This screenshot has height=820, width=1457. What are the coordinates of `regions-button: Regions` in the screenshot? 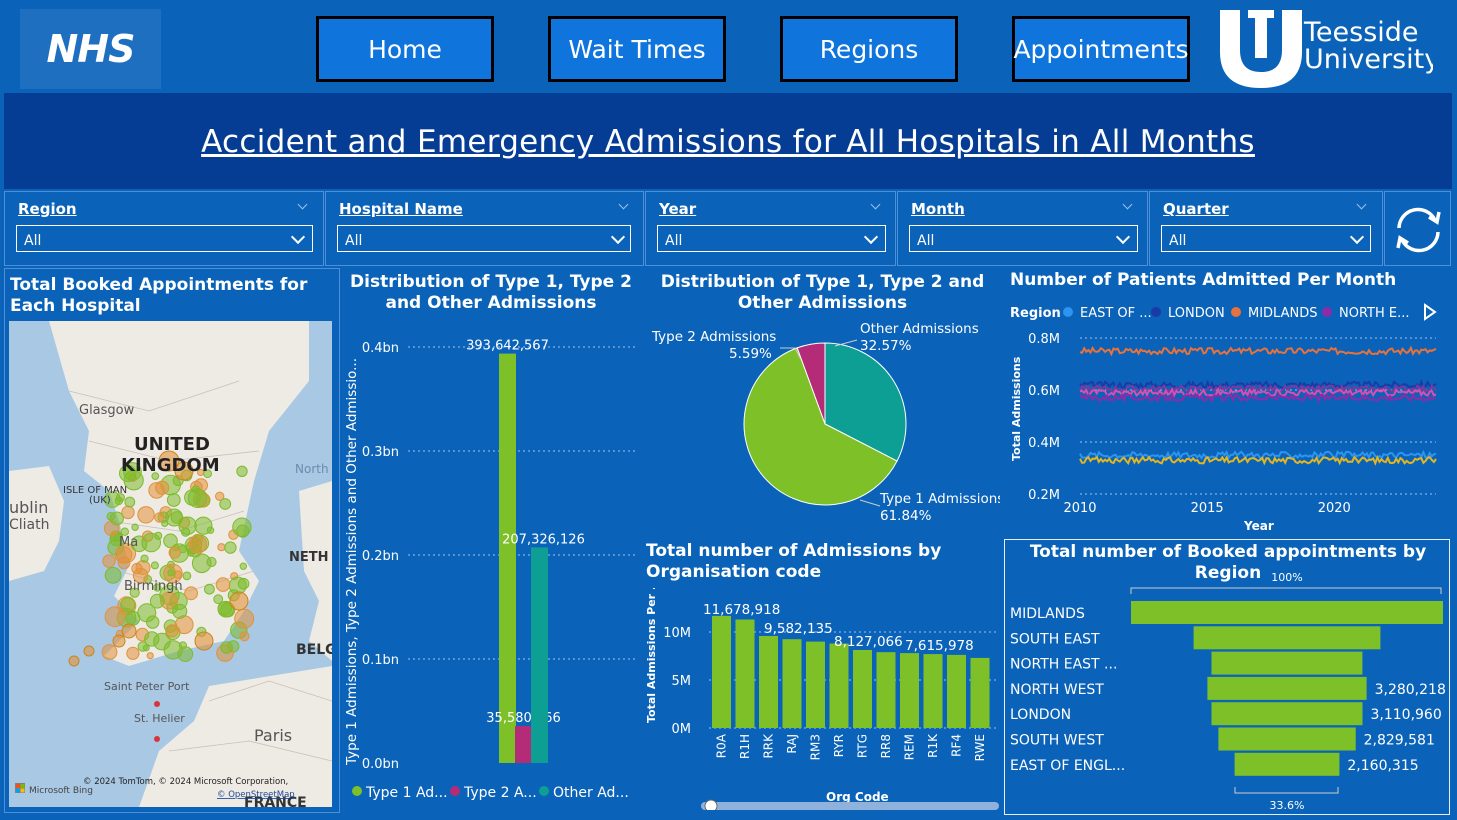 It's located at (869, 49).